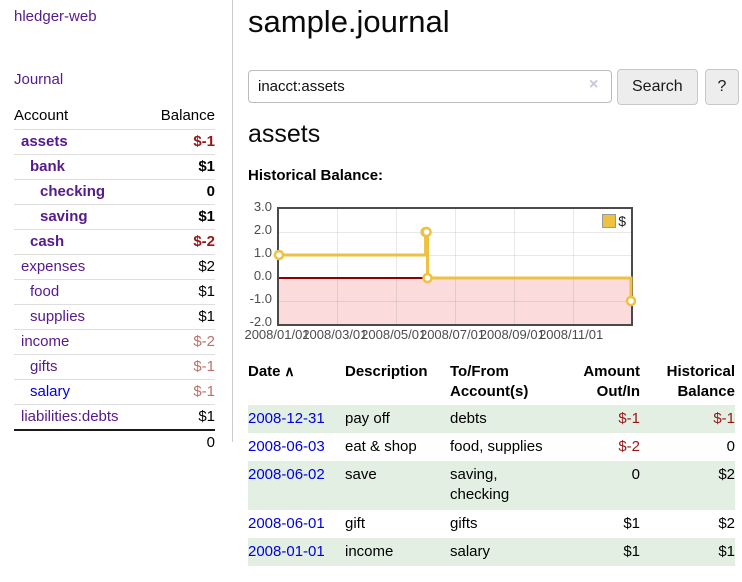  Describe the element at coordinates (491, 524) in the screenshot. I see `register-row: 2008-06-01 gift gifts $1 $2` at that location.